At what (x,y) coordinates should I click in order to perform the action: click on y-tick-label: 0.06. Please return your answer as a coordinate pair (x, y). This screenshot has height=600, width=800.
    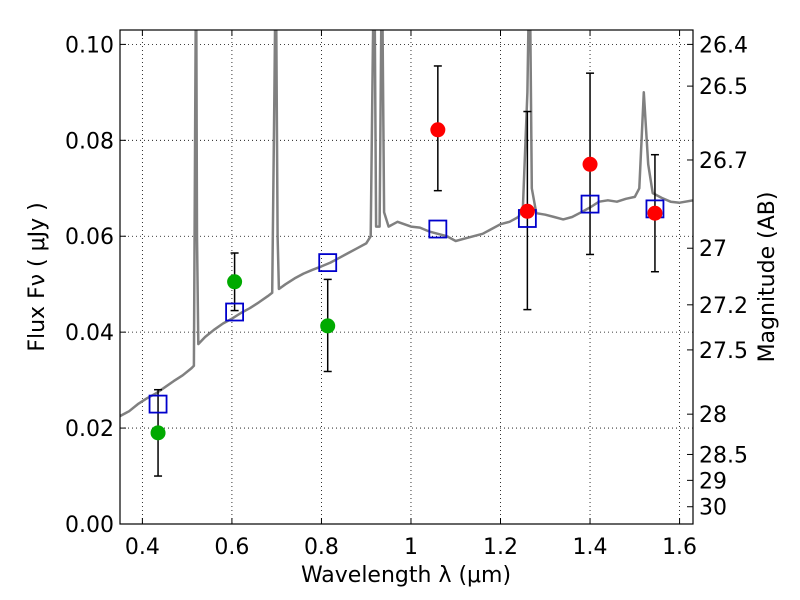
    Looking at the image, I should click on (89, 237).